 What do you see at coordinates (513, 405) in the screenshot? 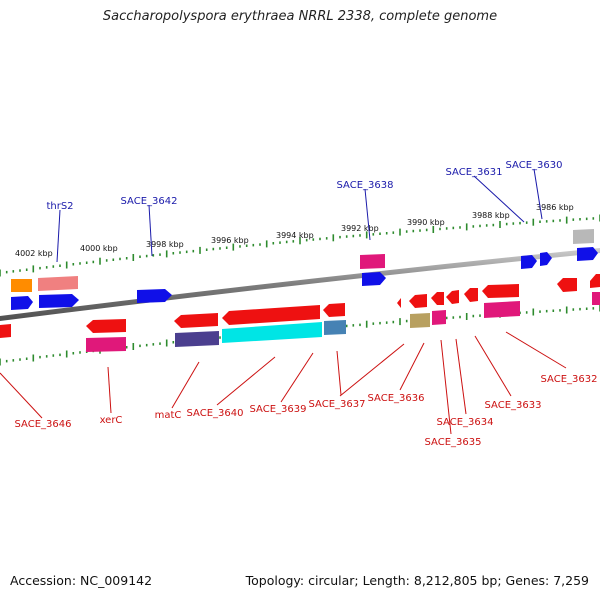
I see `gene-label-SACE_3633: SACE_3633` at bounding box center [513, 405].